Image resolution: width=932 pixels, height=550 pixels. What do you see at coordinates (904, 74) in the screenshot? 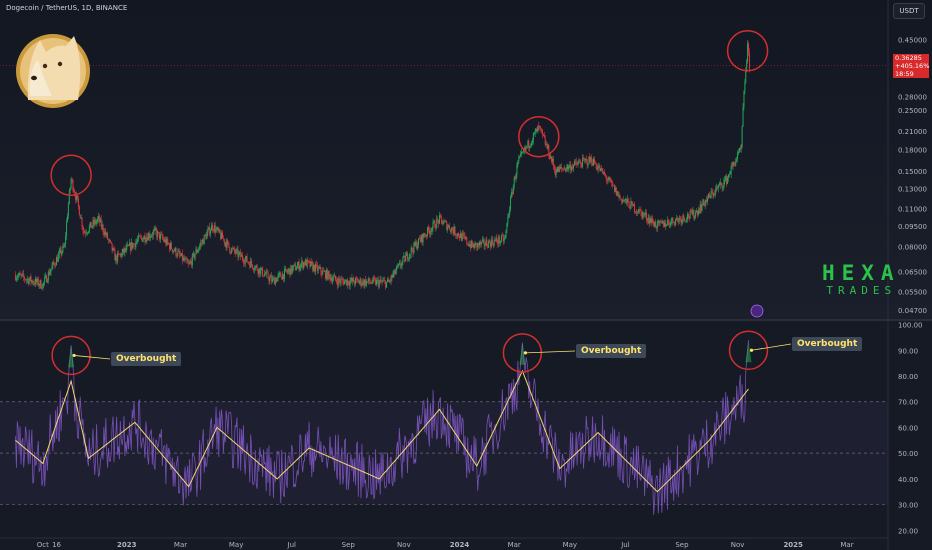
I see `bar-countdown: 18:59` at bounding box center [904, 74].